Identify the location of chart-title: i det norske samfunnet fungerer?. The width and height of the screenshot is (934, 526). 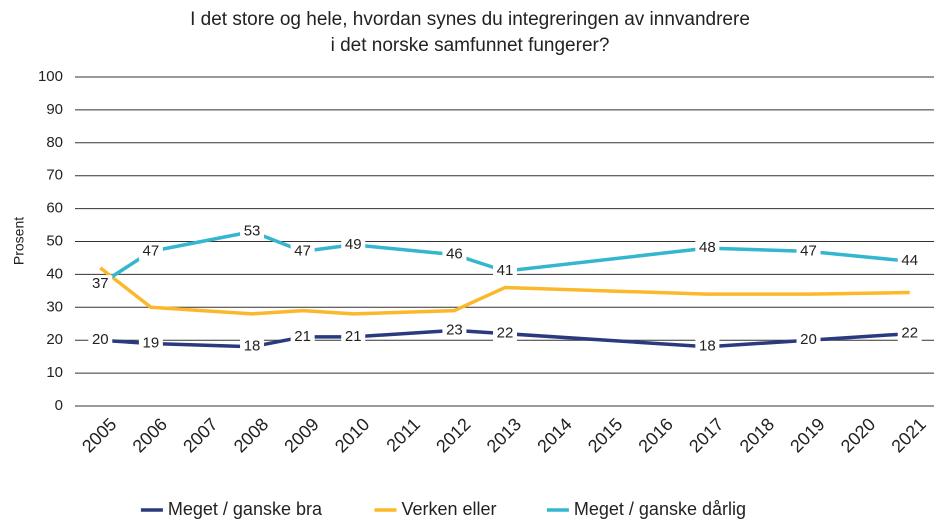
(470, 45).